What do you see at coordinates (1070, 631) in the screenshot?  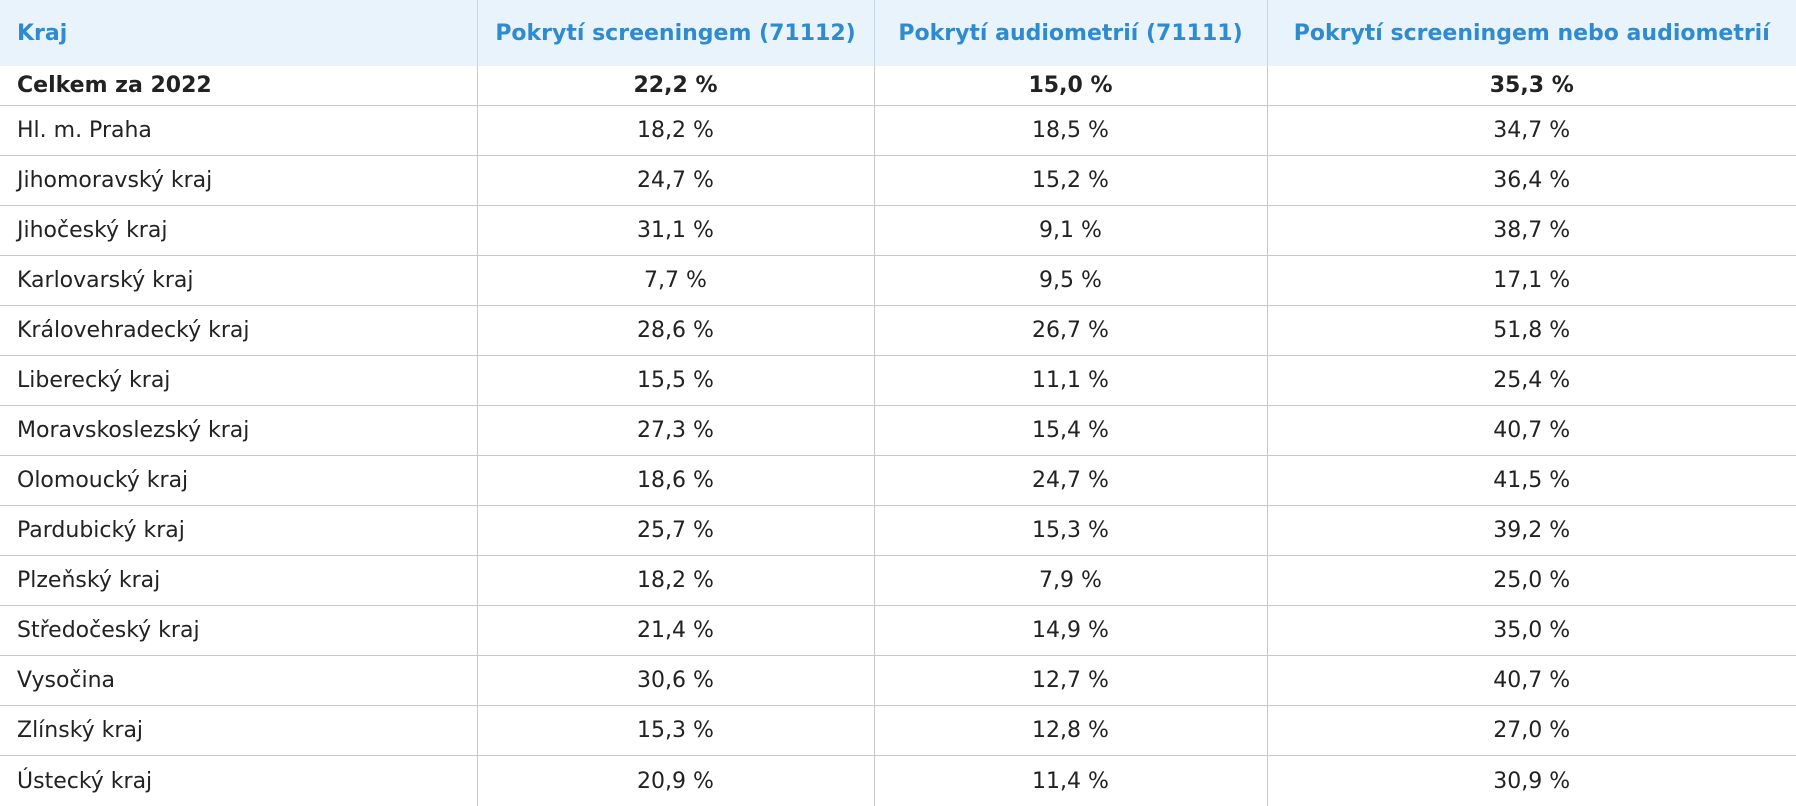 I see `audiometry-cell: 14,9 %` at bounding box center [1070, 631].